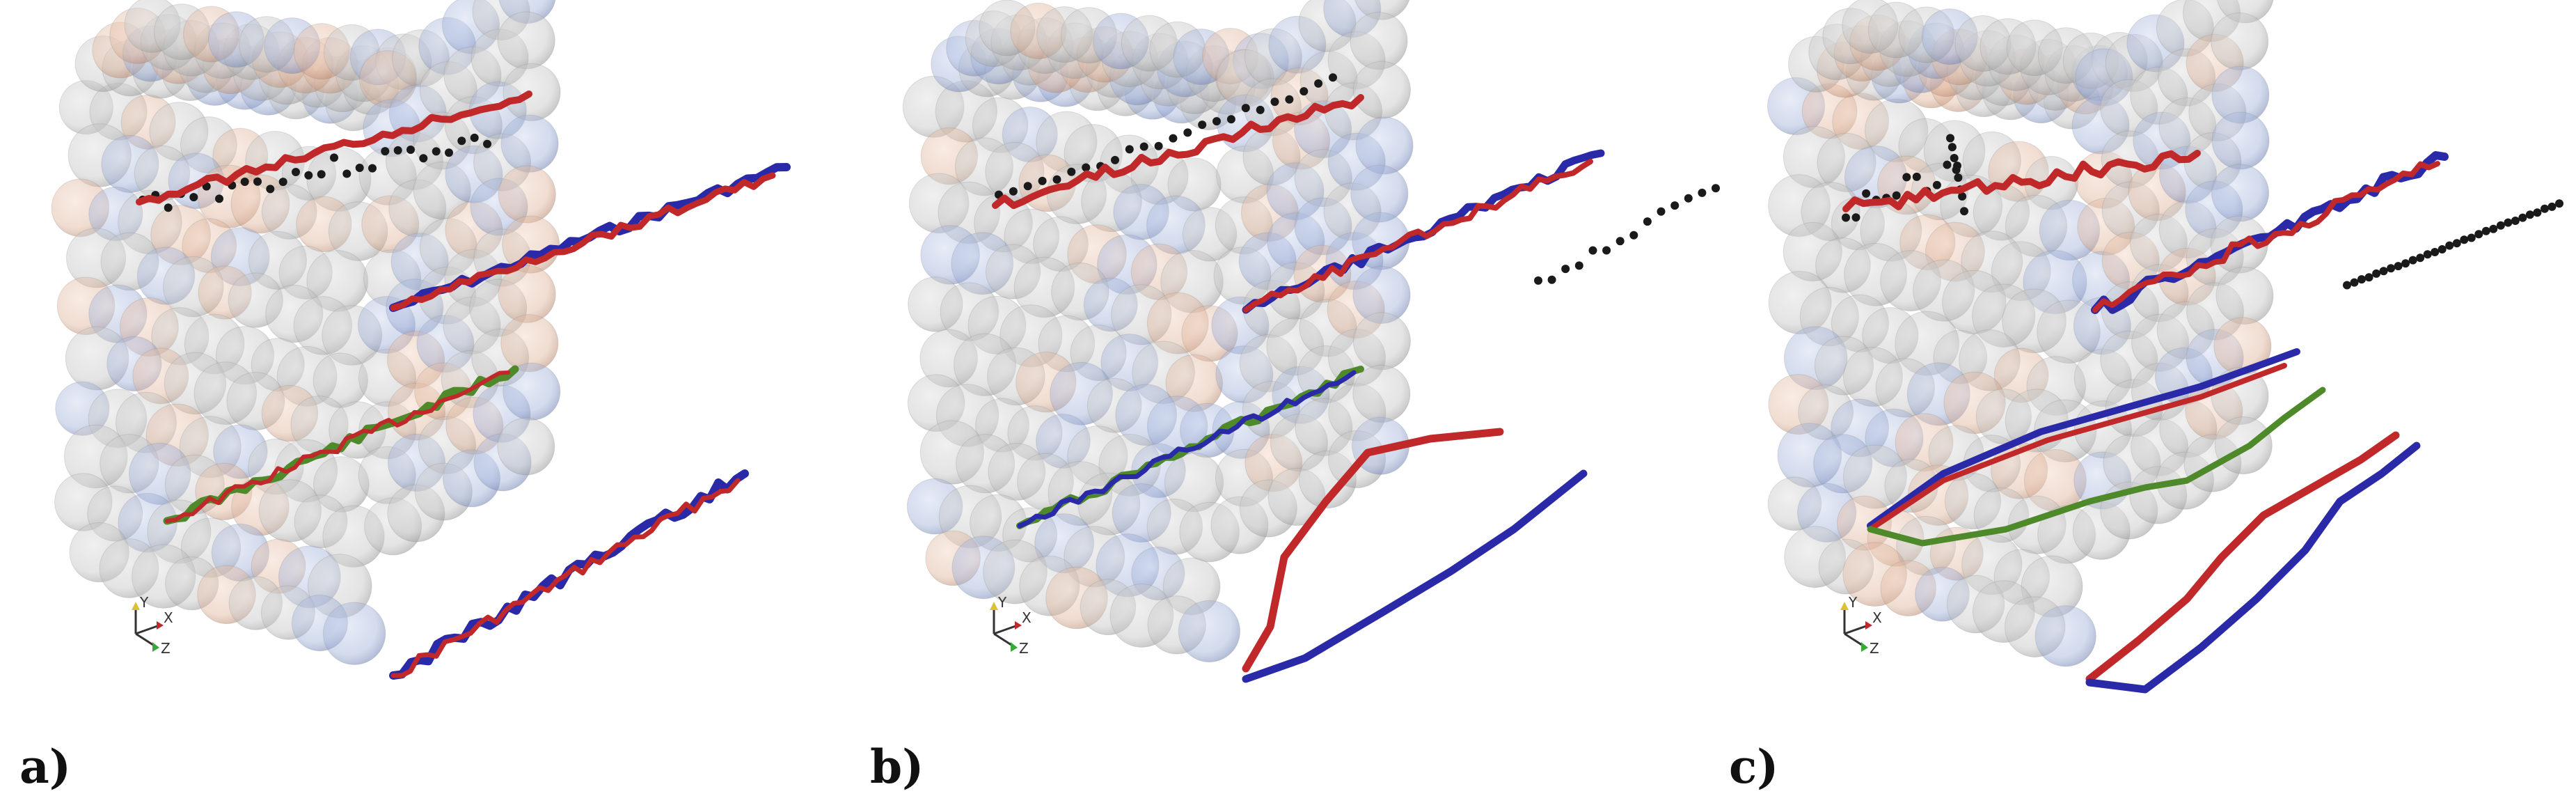 The image size is (2576, 812). I want to click on z-axis-arrow-icon, so click(155, 647).